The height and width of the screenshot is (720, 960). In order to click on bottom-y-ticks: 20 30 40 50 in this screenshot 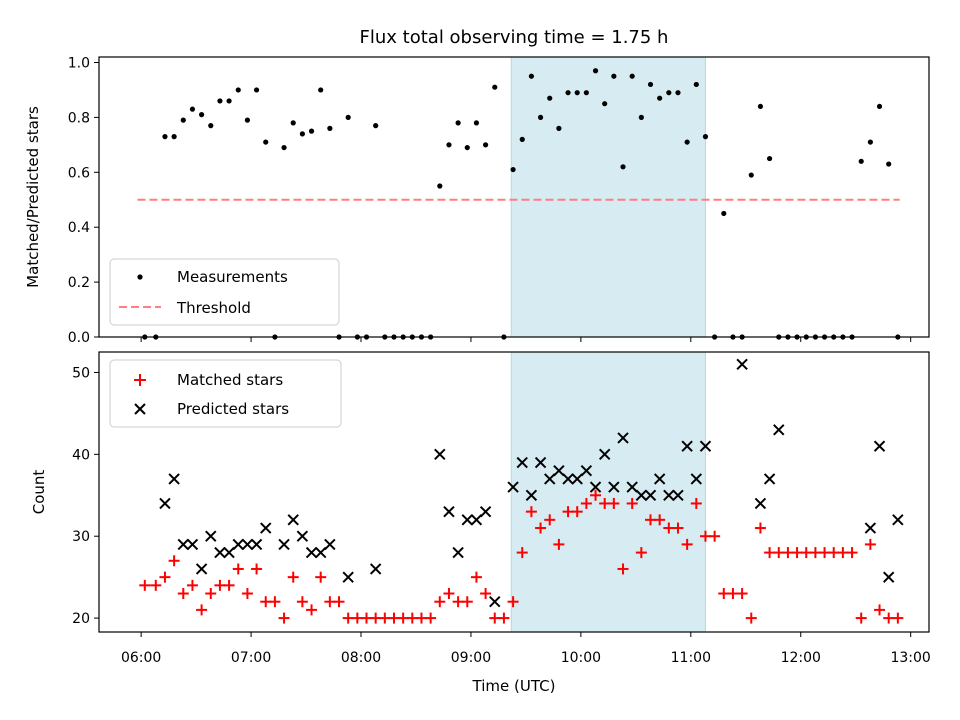, I will do `click(85, 496)`.